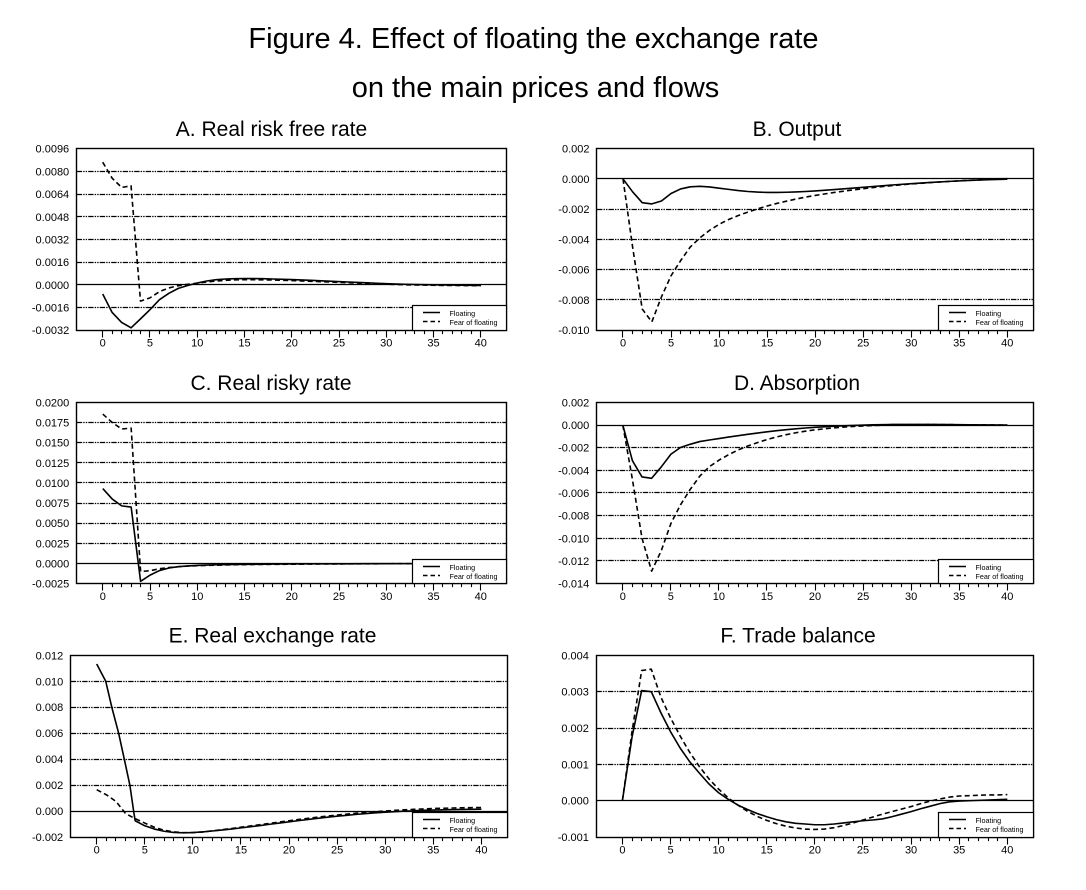  I want to click on svg-text: 0.0100, so click(53, 484).